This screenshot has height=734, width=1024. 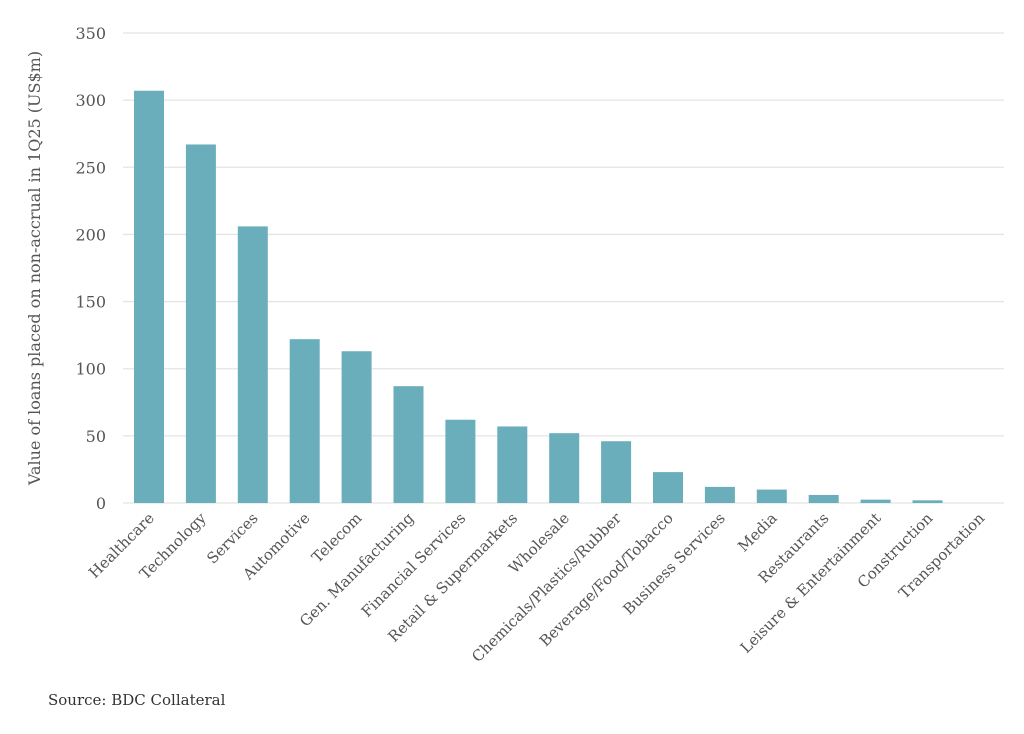 What do you see at coordinates (757, 532) in the screenshot?
I see `x-tick-label: Media` at bounding box center [757, 532].